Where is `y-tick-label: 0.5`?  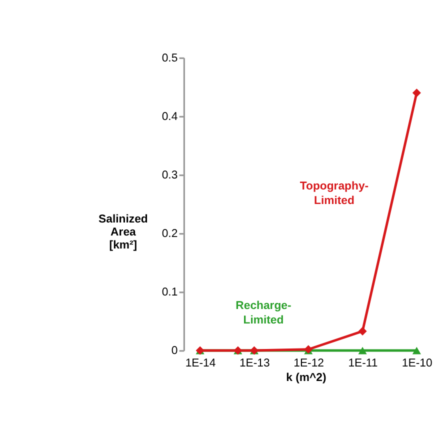 y-tick-label: 0.5 is located at coordinates (170, 58).